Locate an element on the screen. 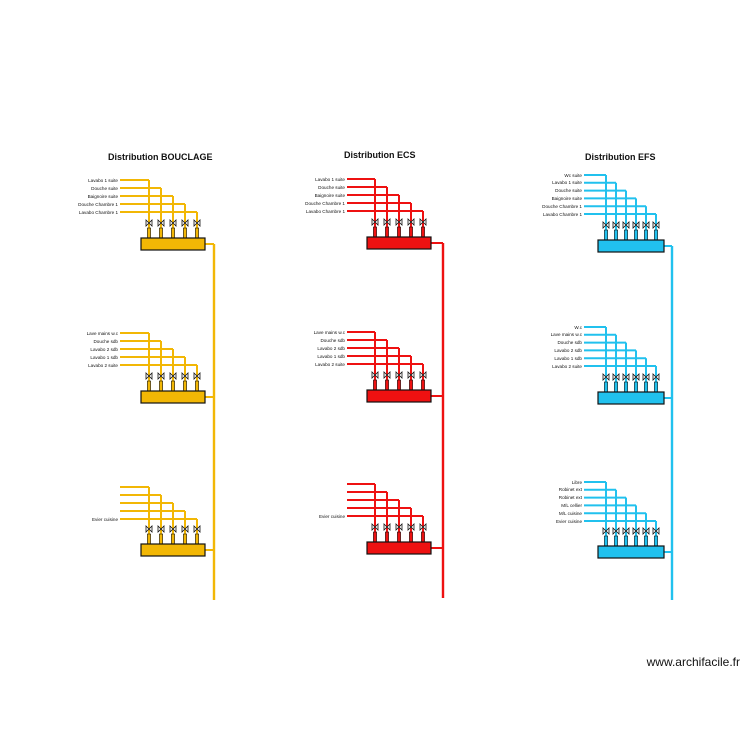 The width and height of the screenshot is (750, 750). outlet-label: Douche sdb is located at coordinates (332, 340).